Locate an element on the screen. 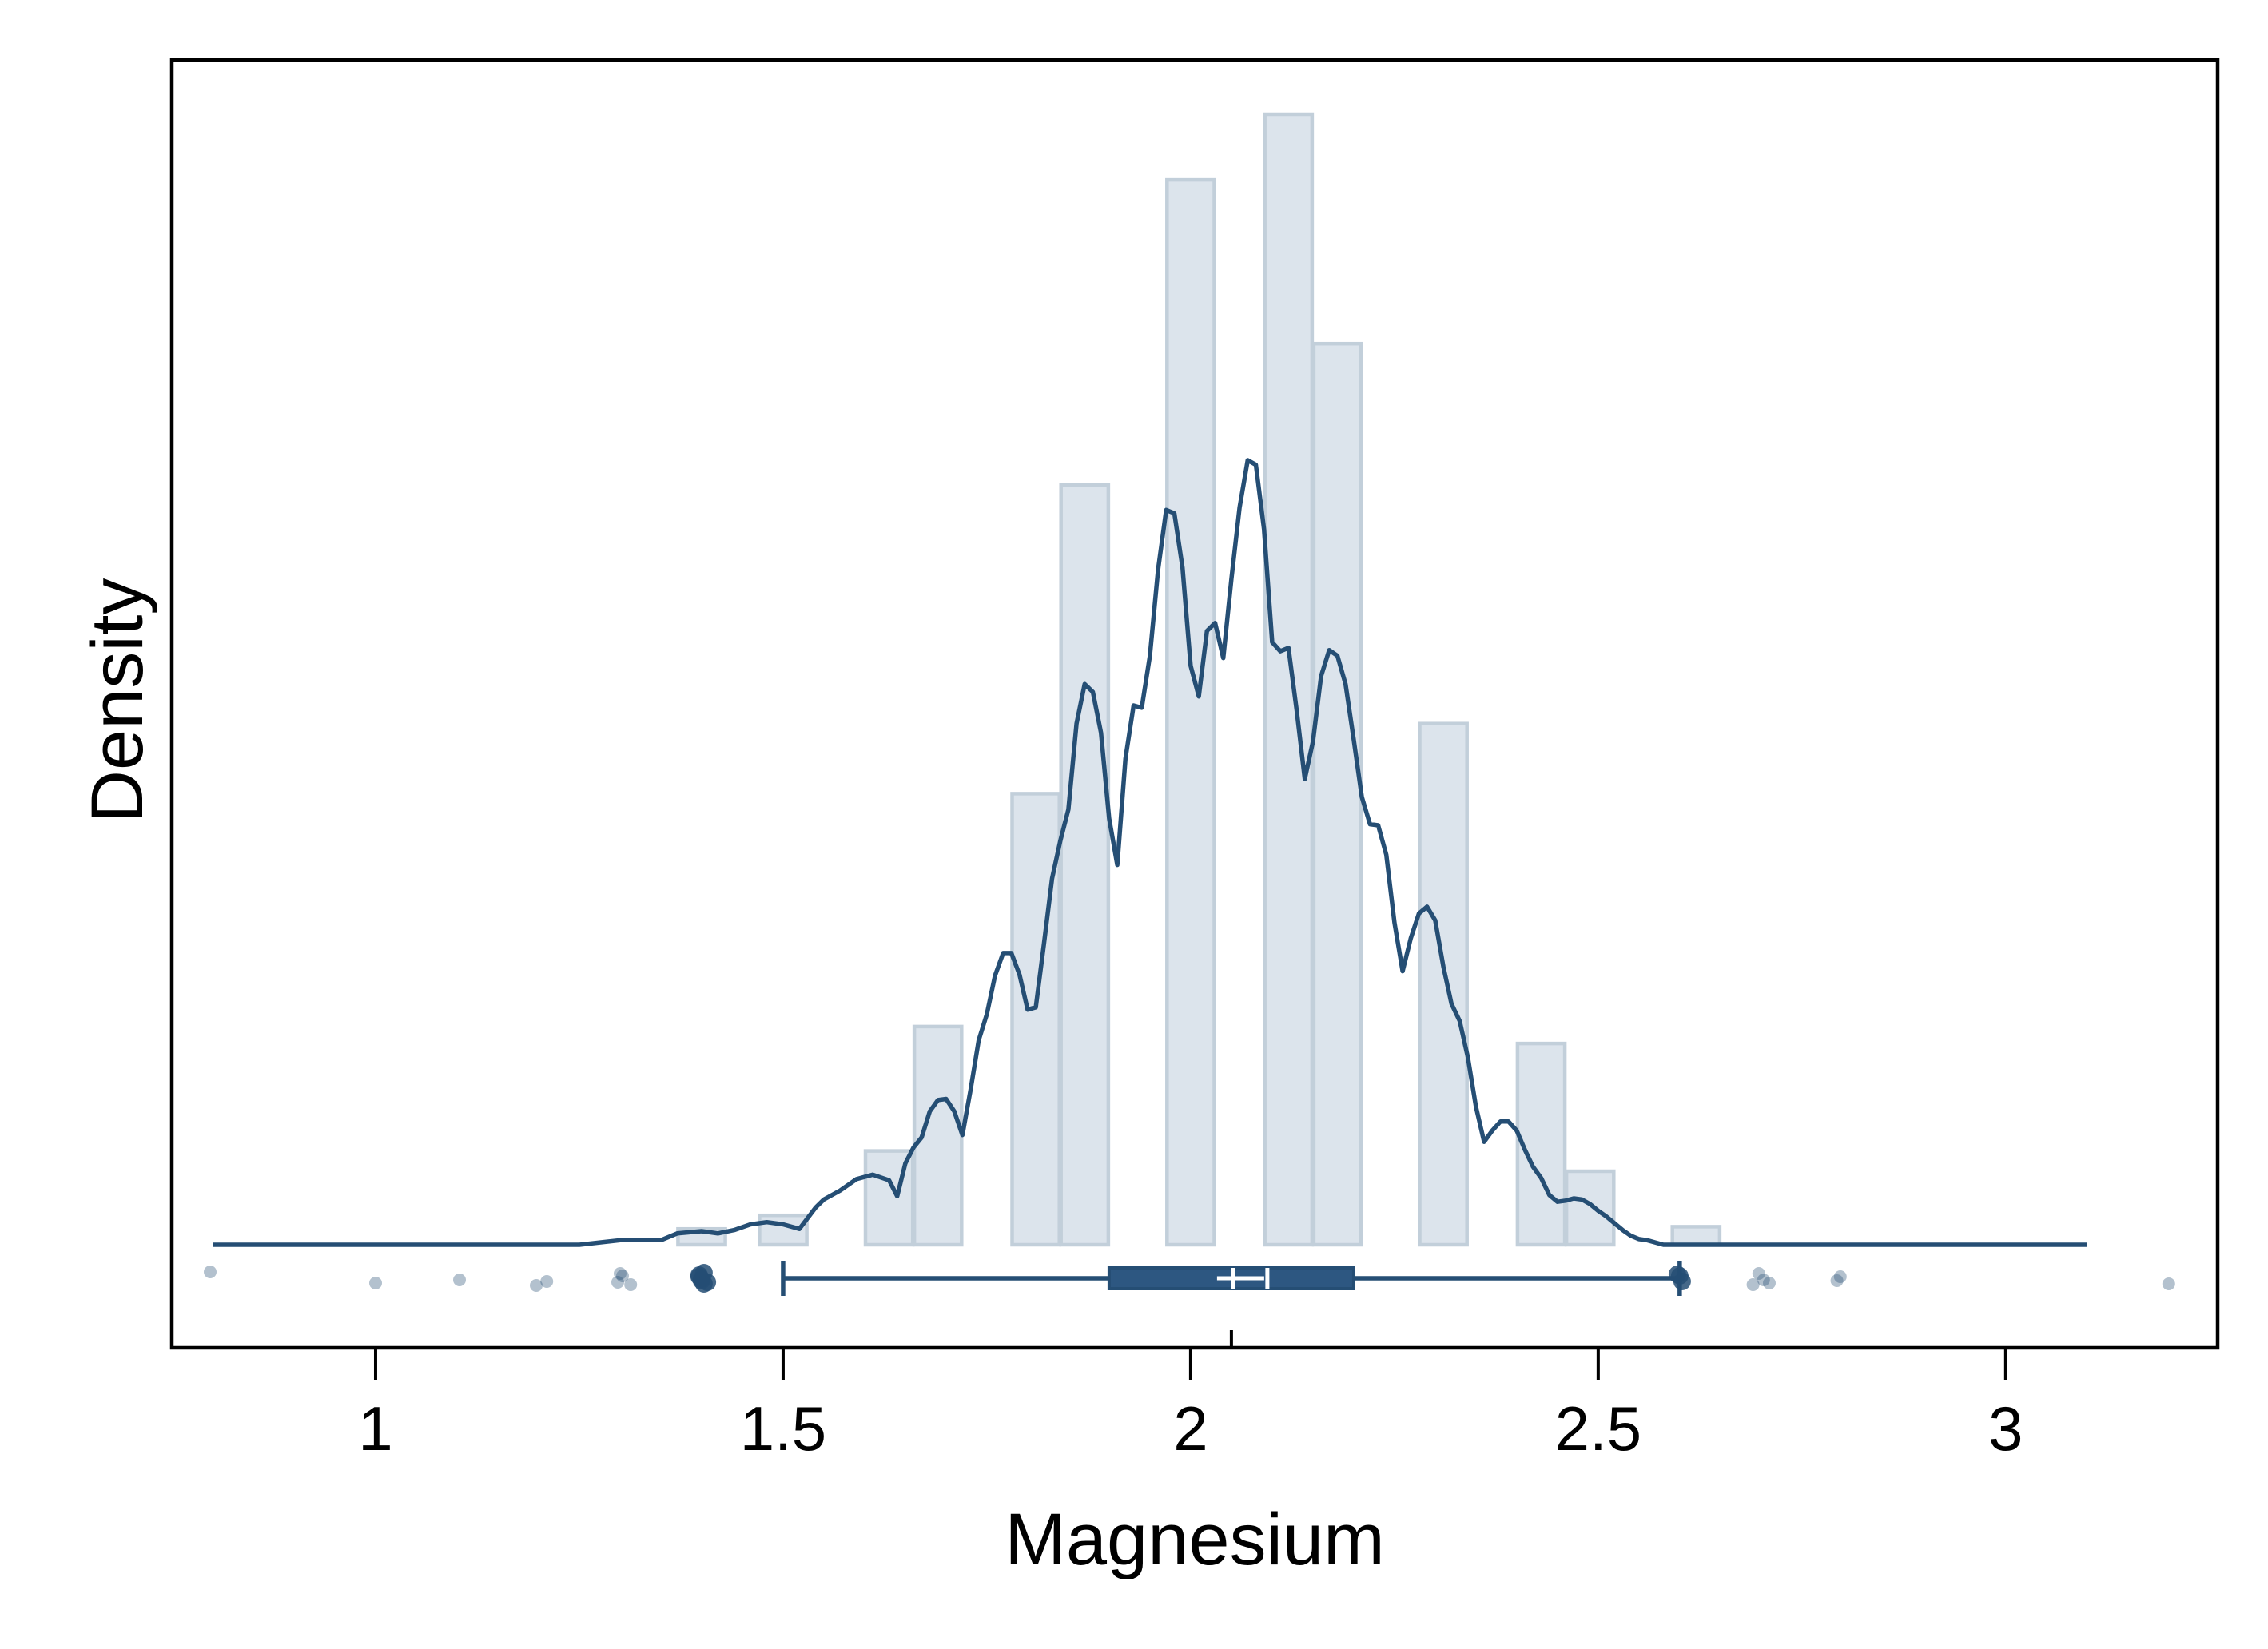 Image resolution: width=2268 pixels, height=1649 pixels. x-tick-label-5: 3 is located at coordinates (2005, 1428).